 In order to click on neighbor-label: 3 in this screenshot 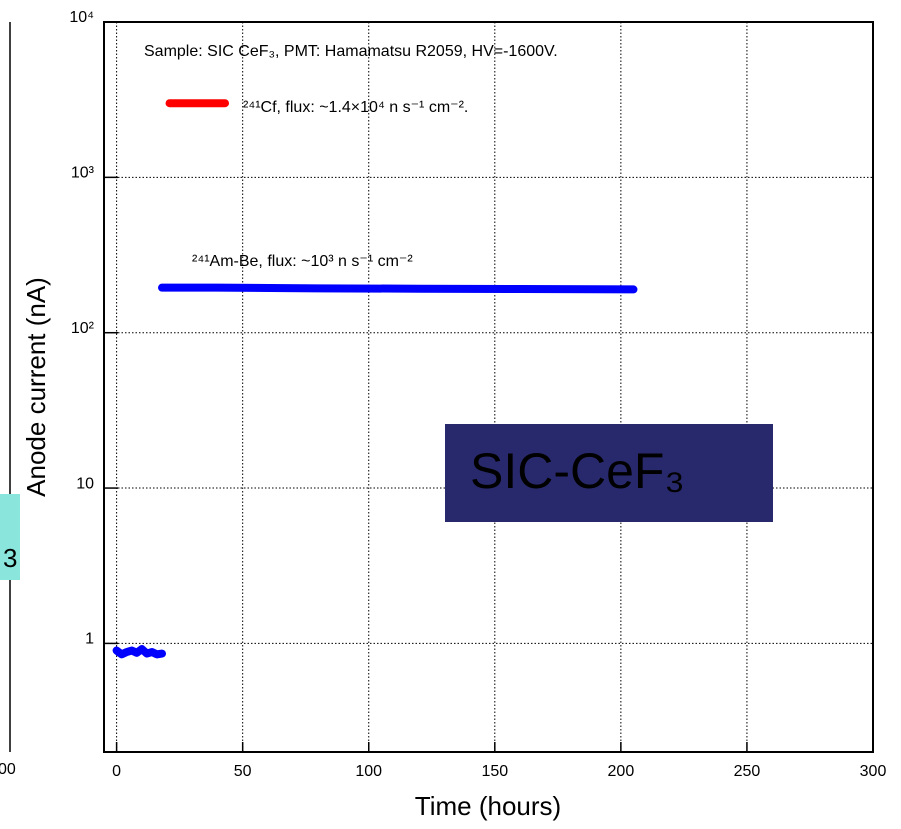, I will do `click(10, 558)`.